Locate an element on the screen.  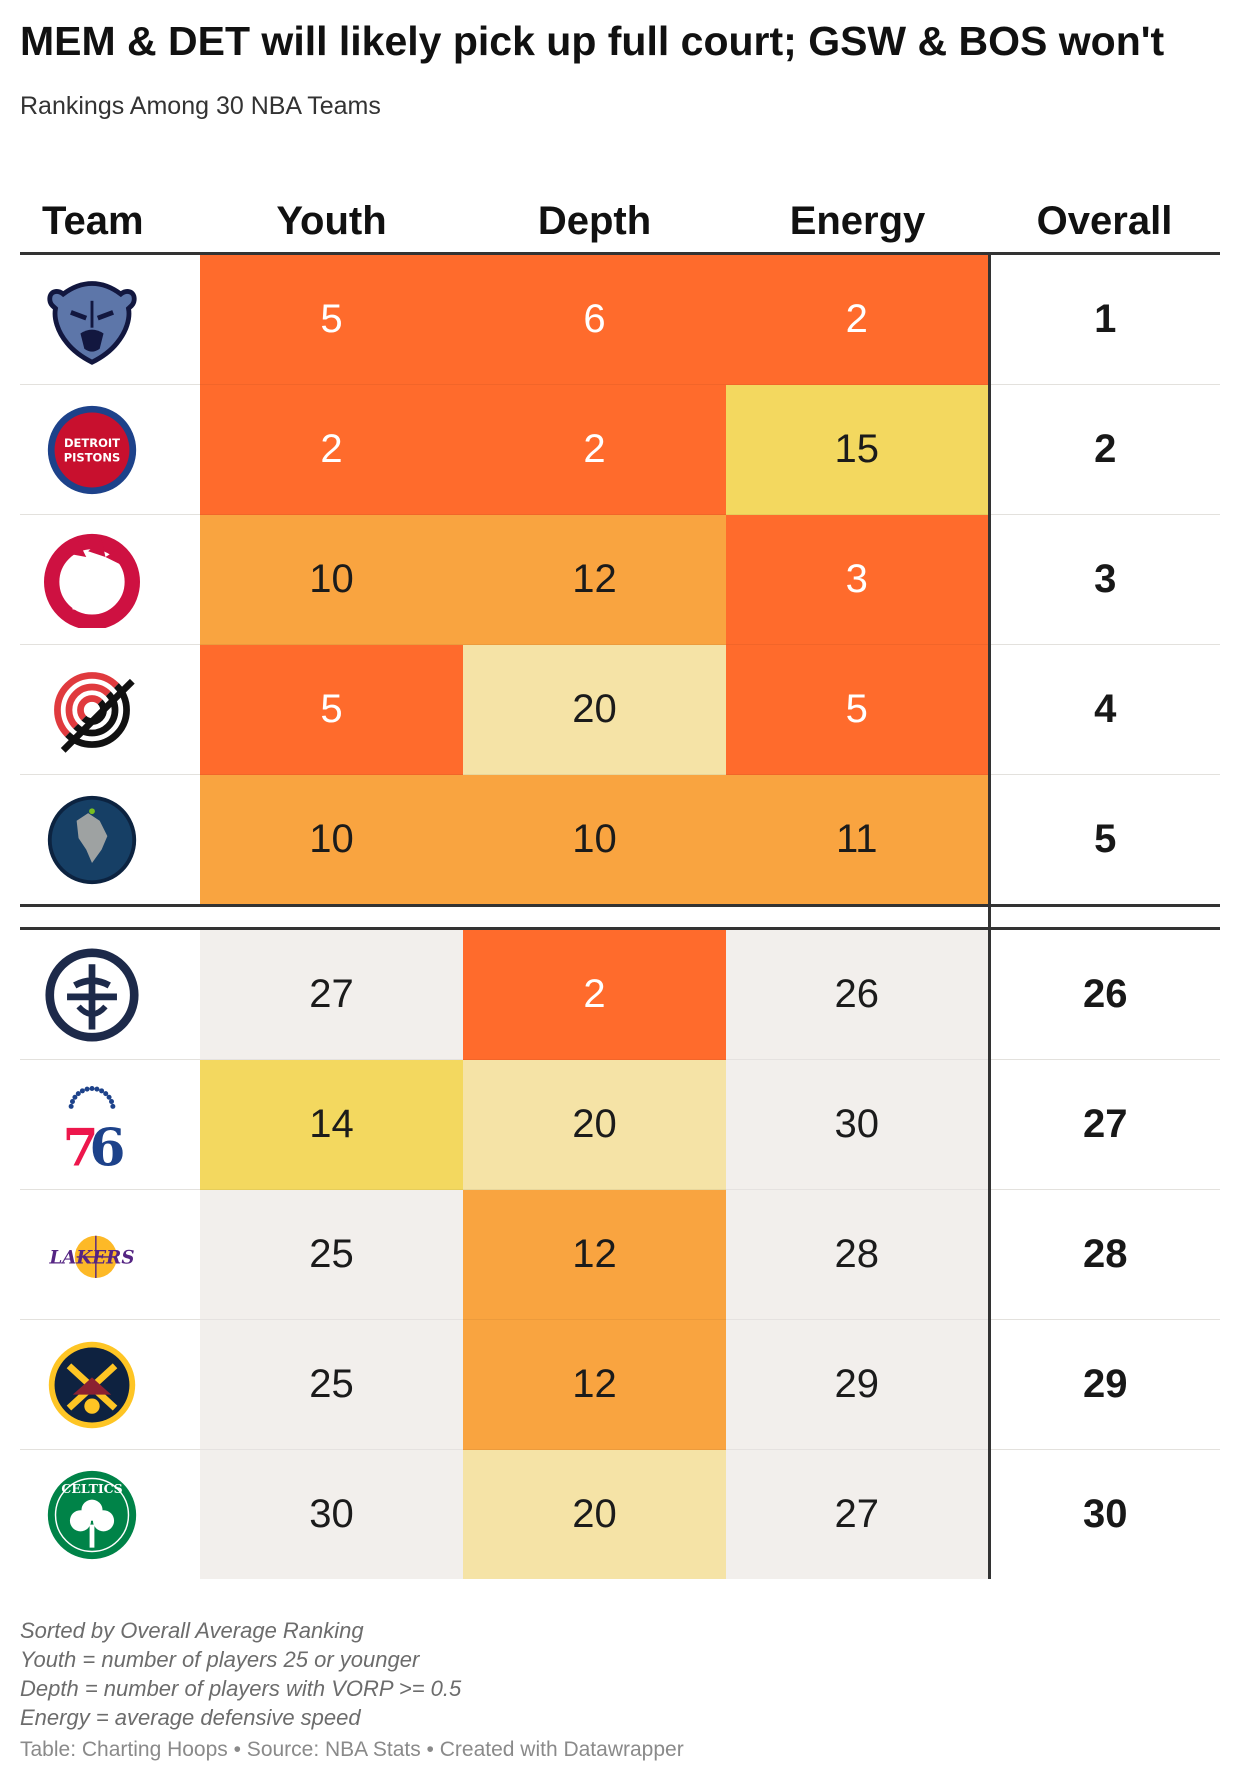
grizzlies-logo is located at coordinates (92, 322).